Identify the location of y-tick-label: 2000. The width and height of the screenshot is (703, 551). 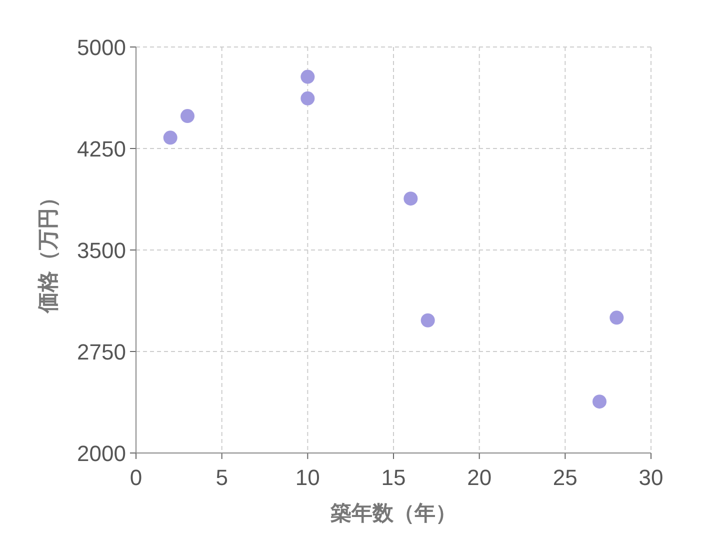
(101, 453).